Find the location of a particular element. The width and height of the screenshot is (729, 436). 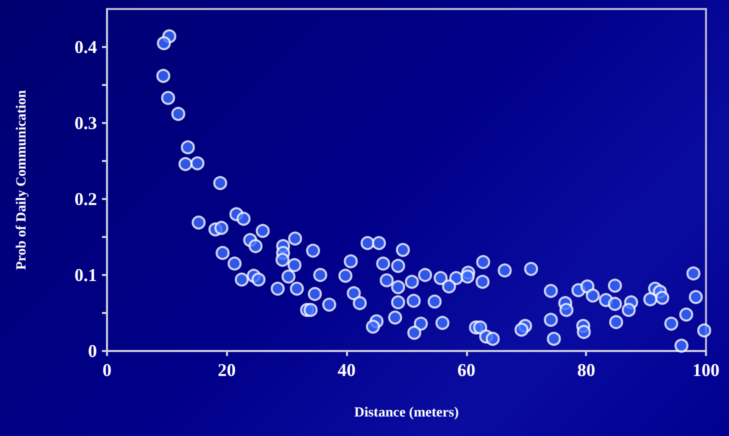

y-tick-label: 0.3 is located at coordinates (85, 123).